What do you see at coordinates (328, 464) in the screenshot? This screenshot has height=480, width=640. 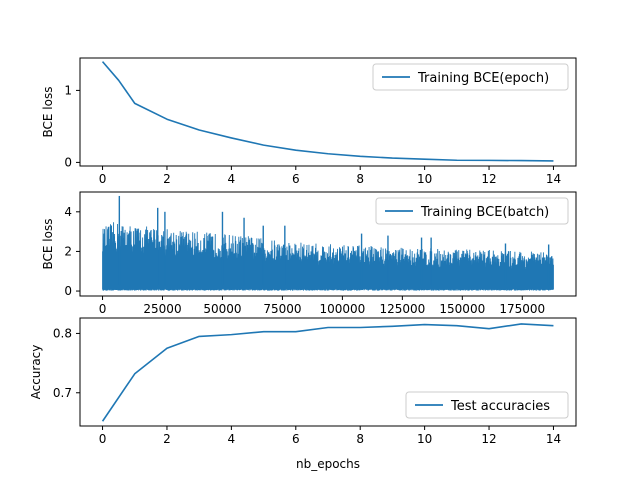 I see `x-axis-label: nb_epochs` at bounding box center [328, 464].